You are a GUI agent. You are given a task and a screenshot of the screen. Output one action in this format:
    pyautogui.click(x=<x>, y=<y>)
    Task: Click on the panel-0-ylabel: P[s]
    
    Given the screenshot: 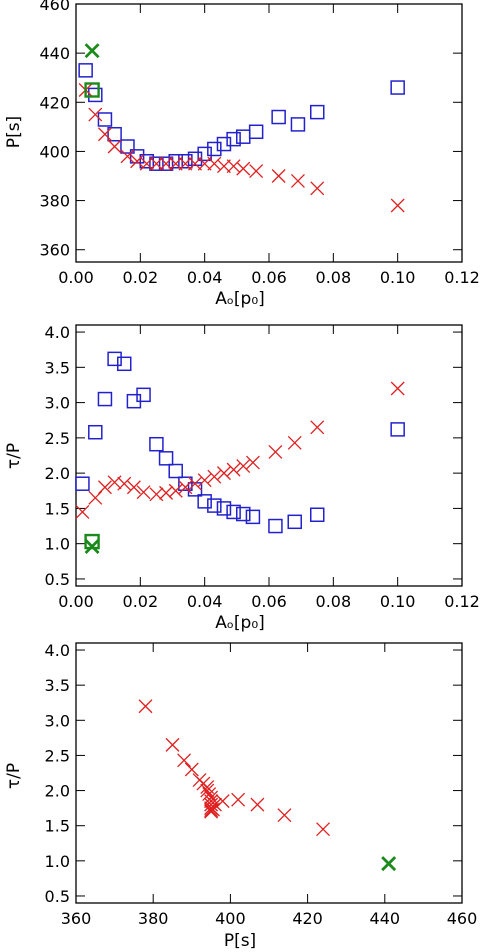 What is the action you would take?
    pyautogui.click(x=14, y=132)
    